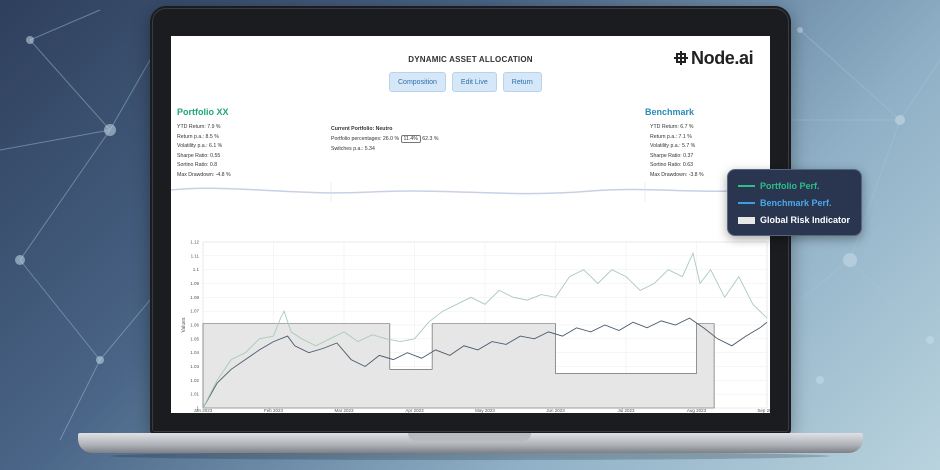  What do you see at coordinates (470, 443) in the screenshot?
I see `laptop-base` at bounding box center [470, 443].